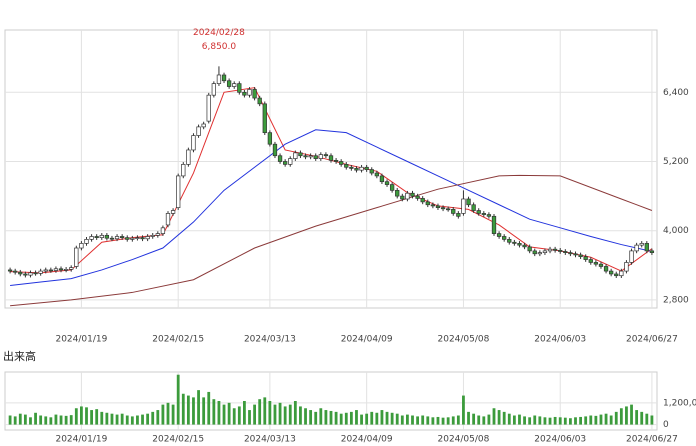 Image resolution: width=696 pixels, height=446 pixels. What do you see at coordinates (331, 401) in the screenshot?
I see `volume-frame` at bounding box center [331, 401].